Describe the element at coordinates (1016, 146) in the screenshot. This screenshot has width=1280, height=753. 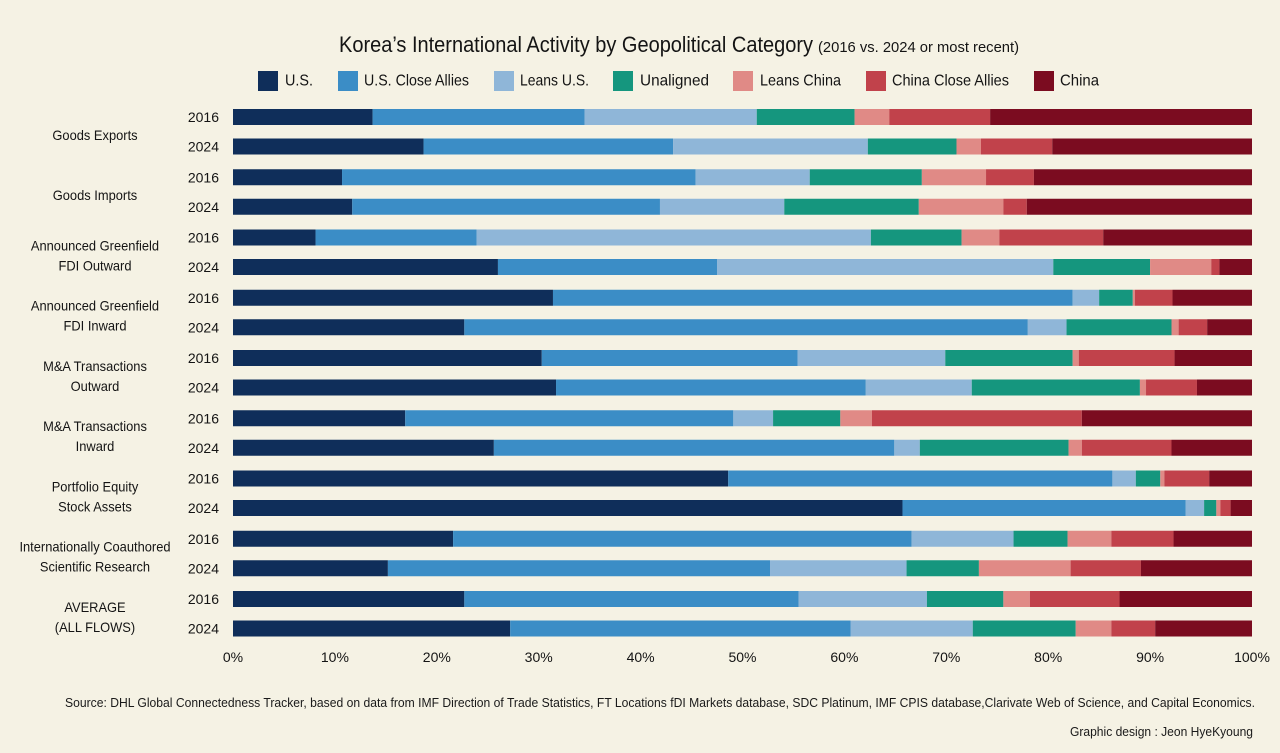
I see `bar-goods-exports-2024-china-close-allies` at that location.